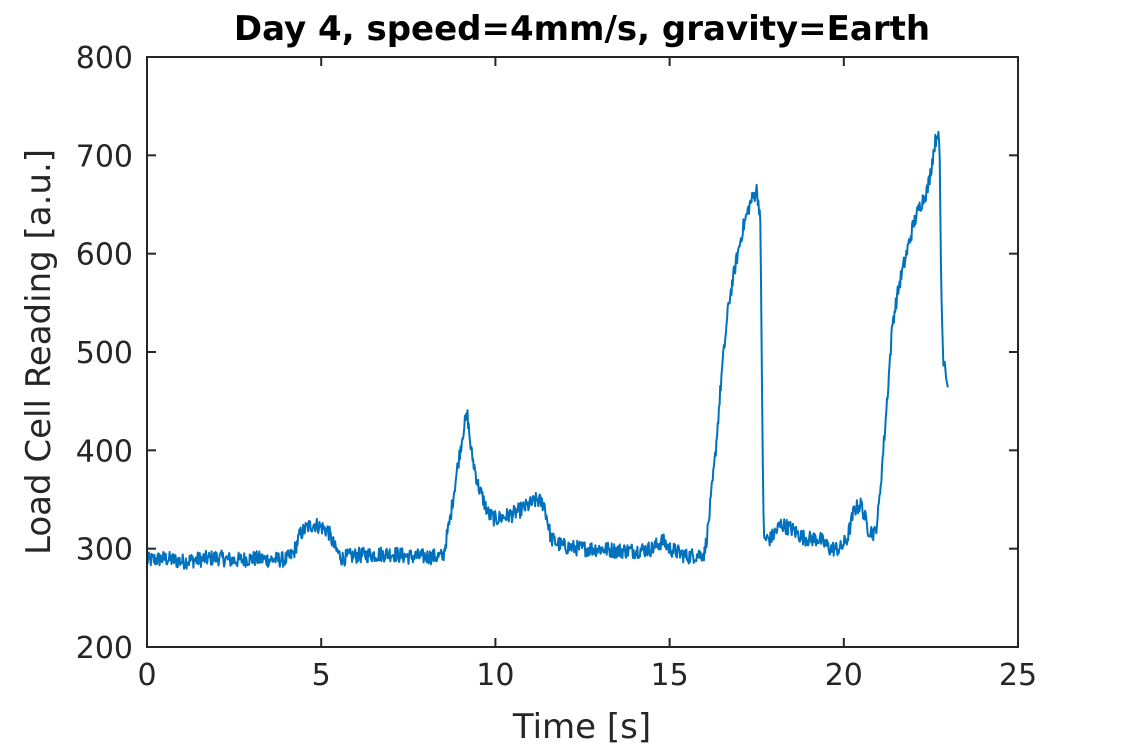  I want to click on y-tick-label: 700, so click(104, 156).